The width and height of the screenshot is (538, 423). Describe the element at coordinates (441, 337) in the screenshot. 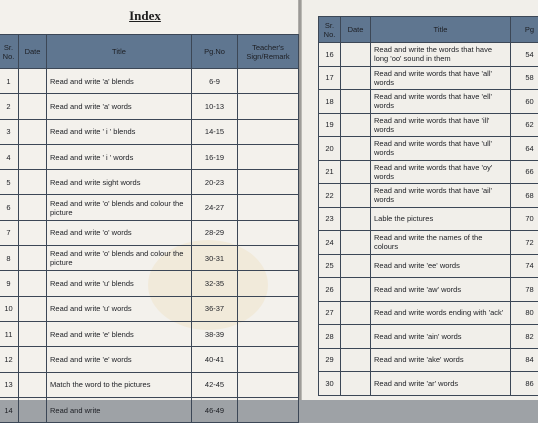

I see `title-cell: Read and write 'ain' words` at that location.